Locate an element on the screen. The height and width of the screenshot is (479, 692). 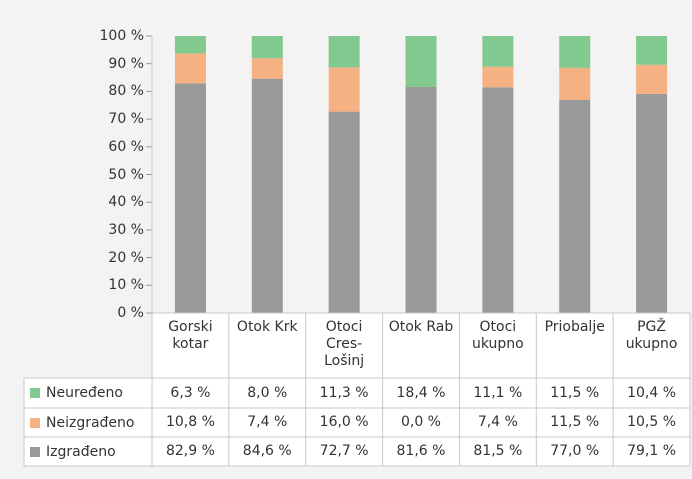
y-tick-label: 0 % is located at coordinates (130, 313).